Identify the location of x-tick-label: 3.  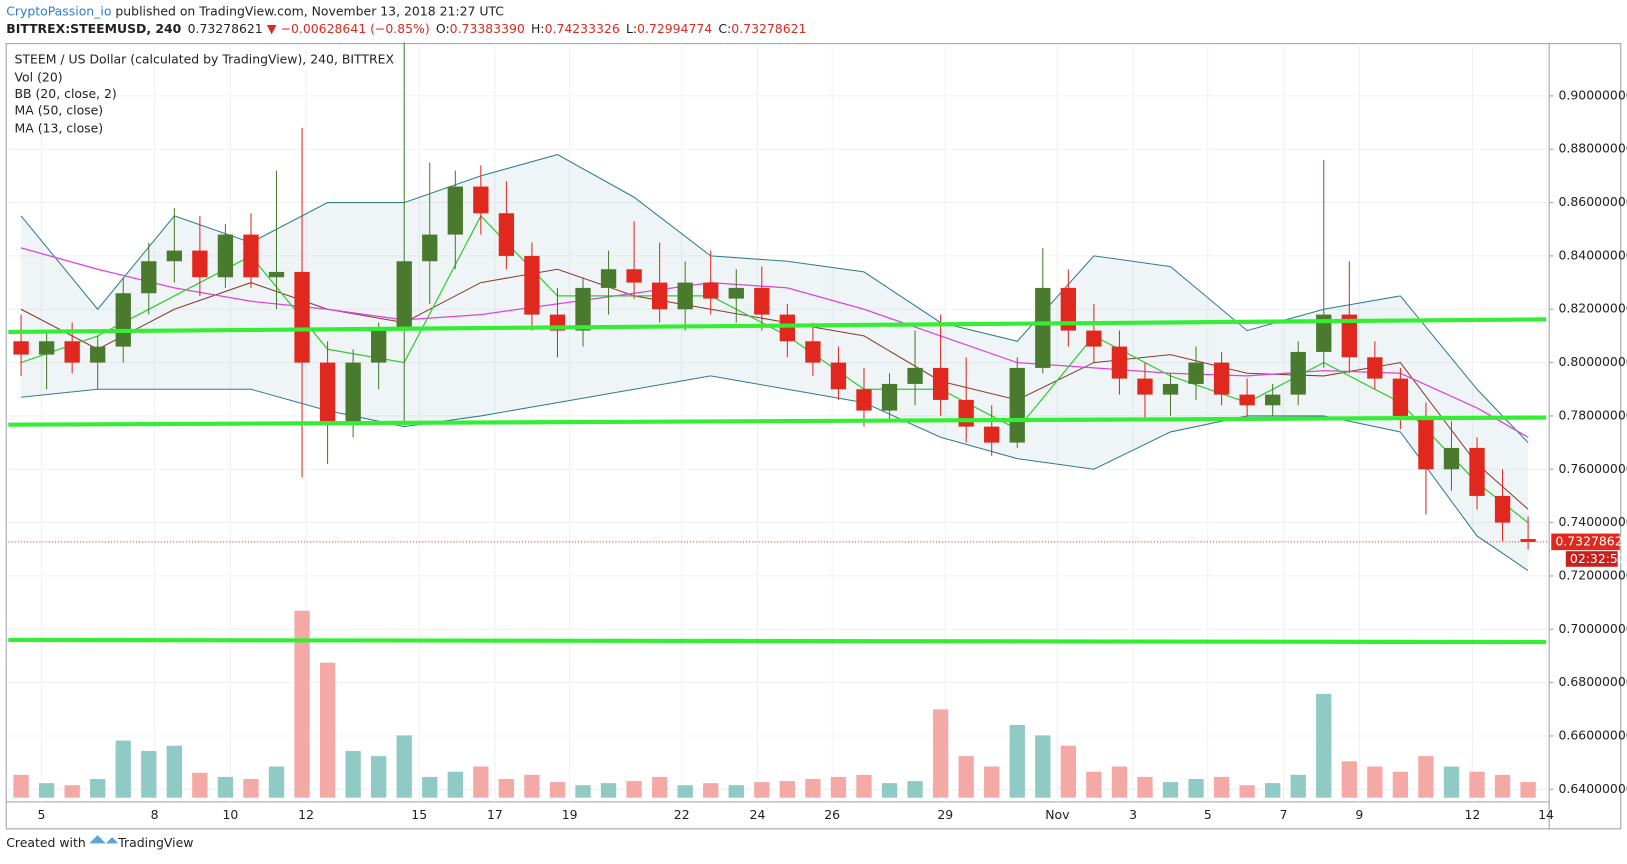
(1133, 814).